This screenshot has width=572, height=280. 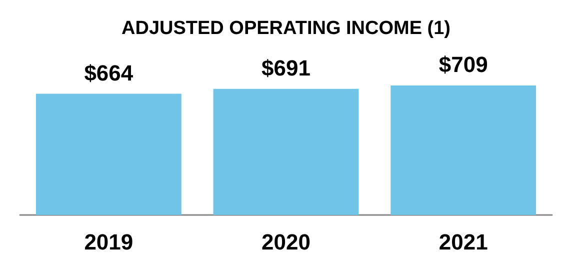 What do you see at coordinates (286, 242) in the screenshot?
I see `x-tick-label: 2020` at bounding box center [286, 242].